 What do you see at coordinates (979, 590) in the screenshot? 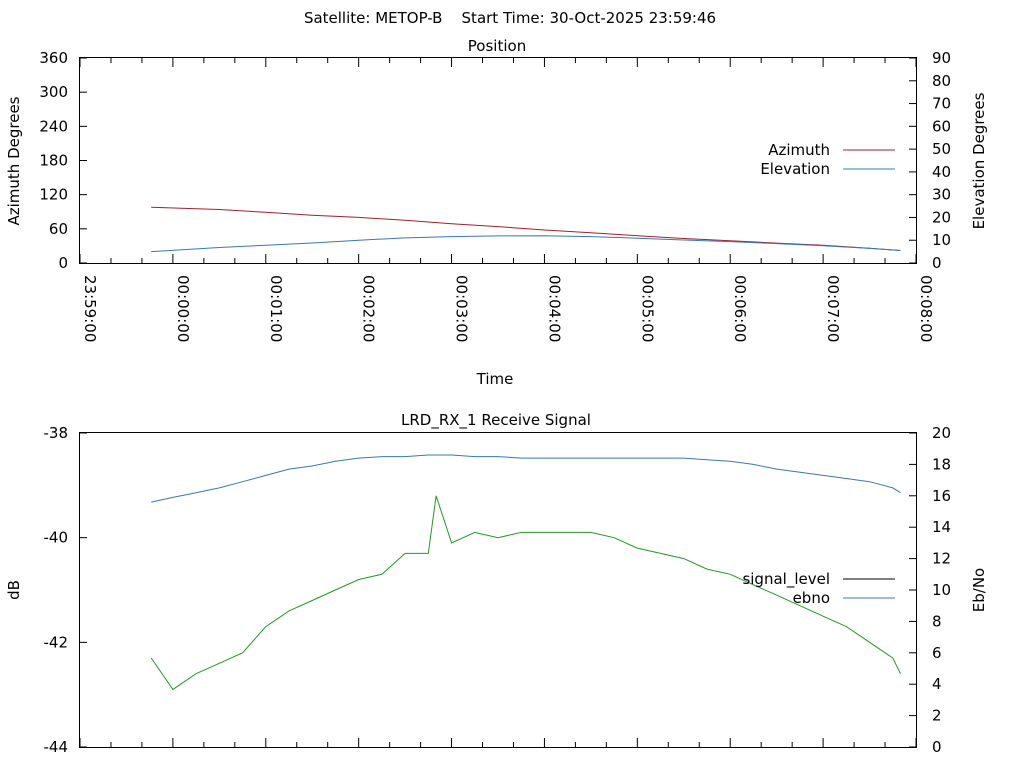
I see `signal-y2label: Eb/No` at bounding box center [979, 590].